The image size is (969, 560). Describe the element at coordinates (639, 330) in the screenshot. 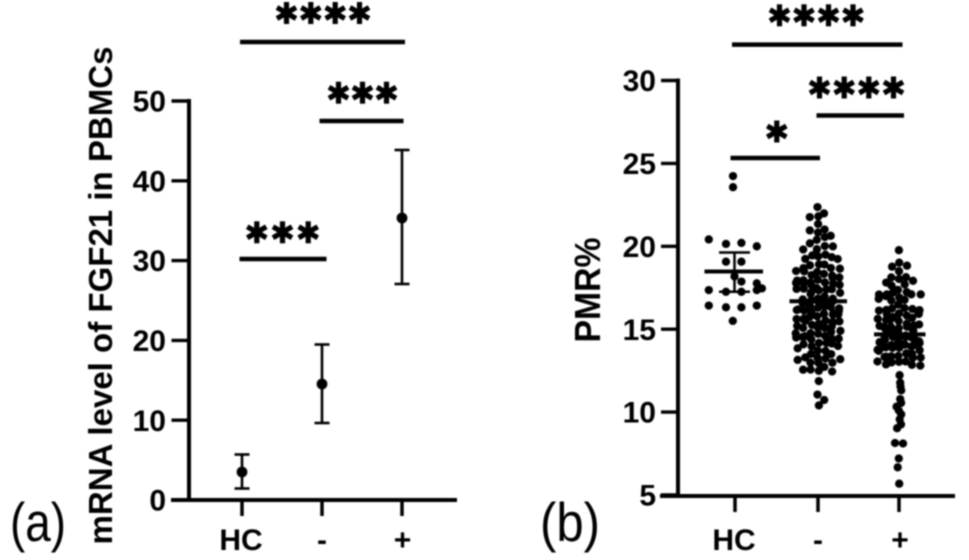

I see `svg-text: 15` at that location.